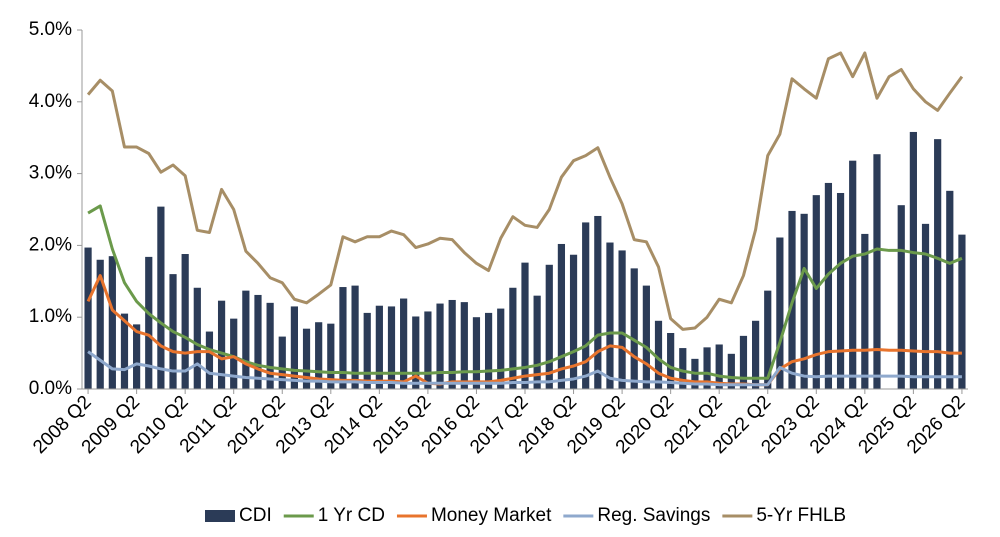  I want to click on line-series, so click(524, 368).